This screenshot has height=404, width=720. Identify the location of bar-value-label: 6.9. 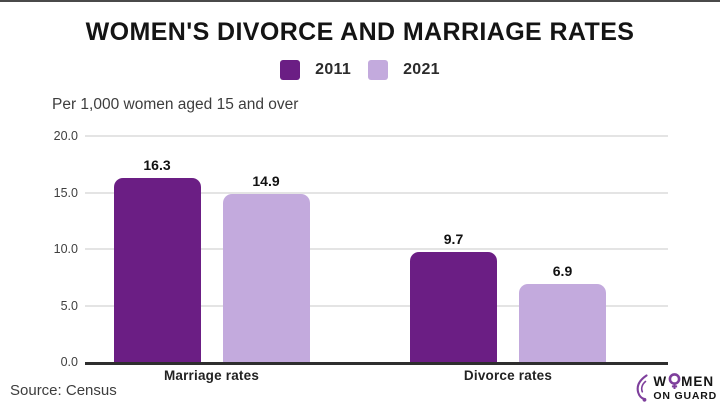
(562, 271).